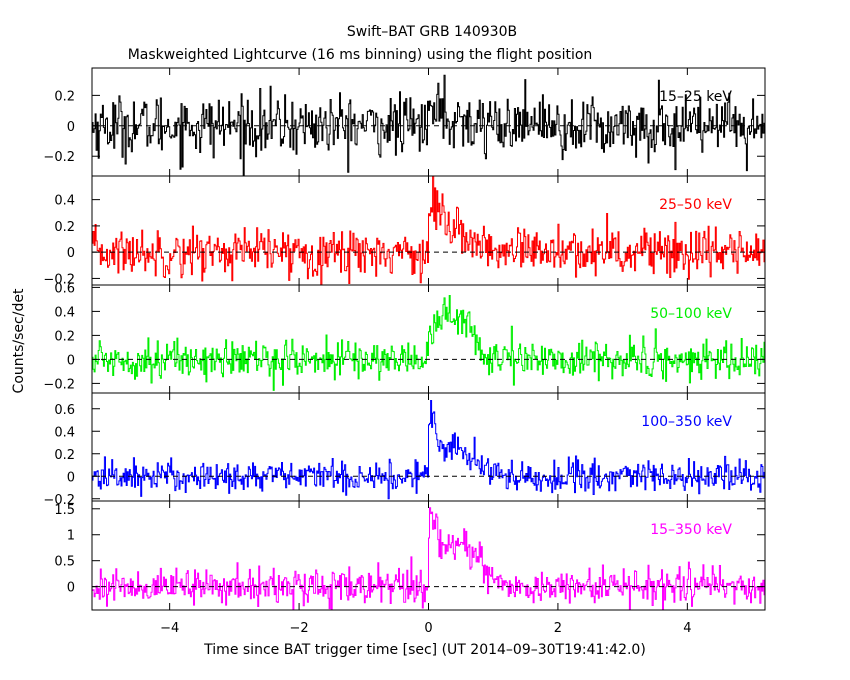 This screenshot has height=680, width=850. Describe the element at coordinates (71, 253) in the screenshot. I see `y-tick-label-1-1: 0` at that location.